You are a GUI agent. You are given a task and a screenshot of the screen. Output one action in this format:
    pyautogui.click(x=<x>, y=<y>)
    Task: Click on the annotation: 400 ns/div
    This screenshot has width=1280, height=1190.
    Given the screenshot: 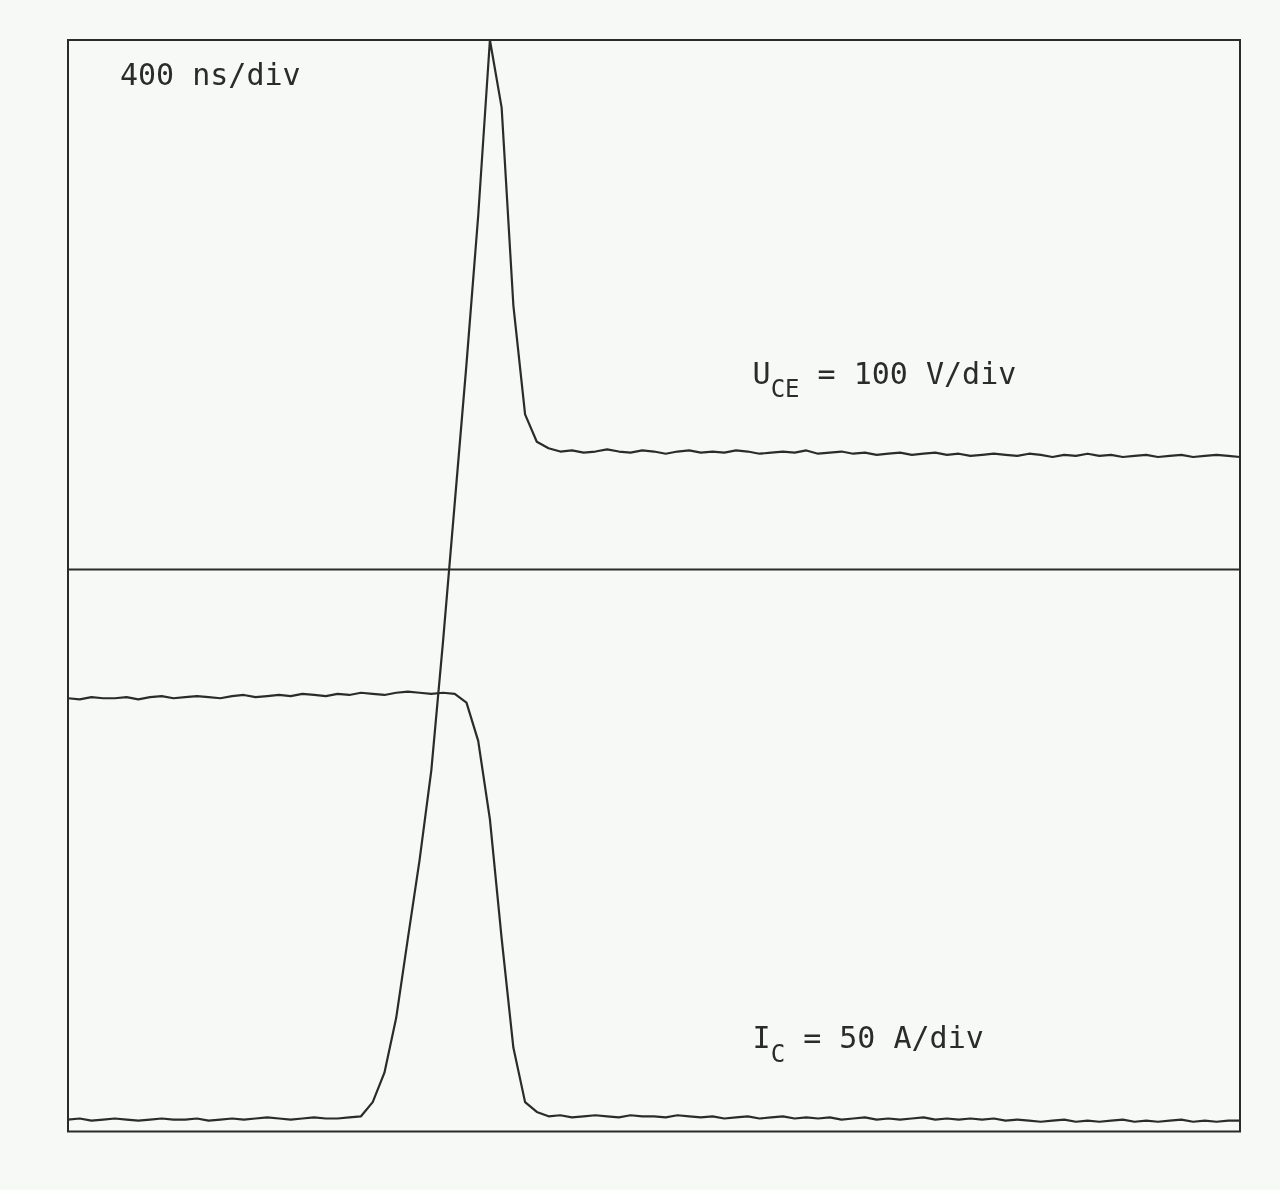 What is the action you would take?
    pyautogui.click(x=210, y=74)
    